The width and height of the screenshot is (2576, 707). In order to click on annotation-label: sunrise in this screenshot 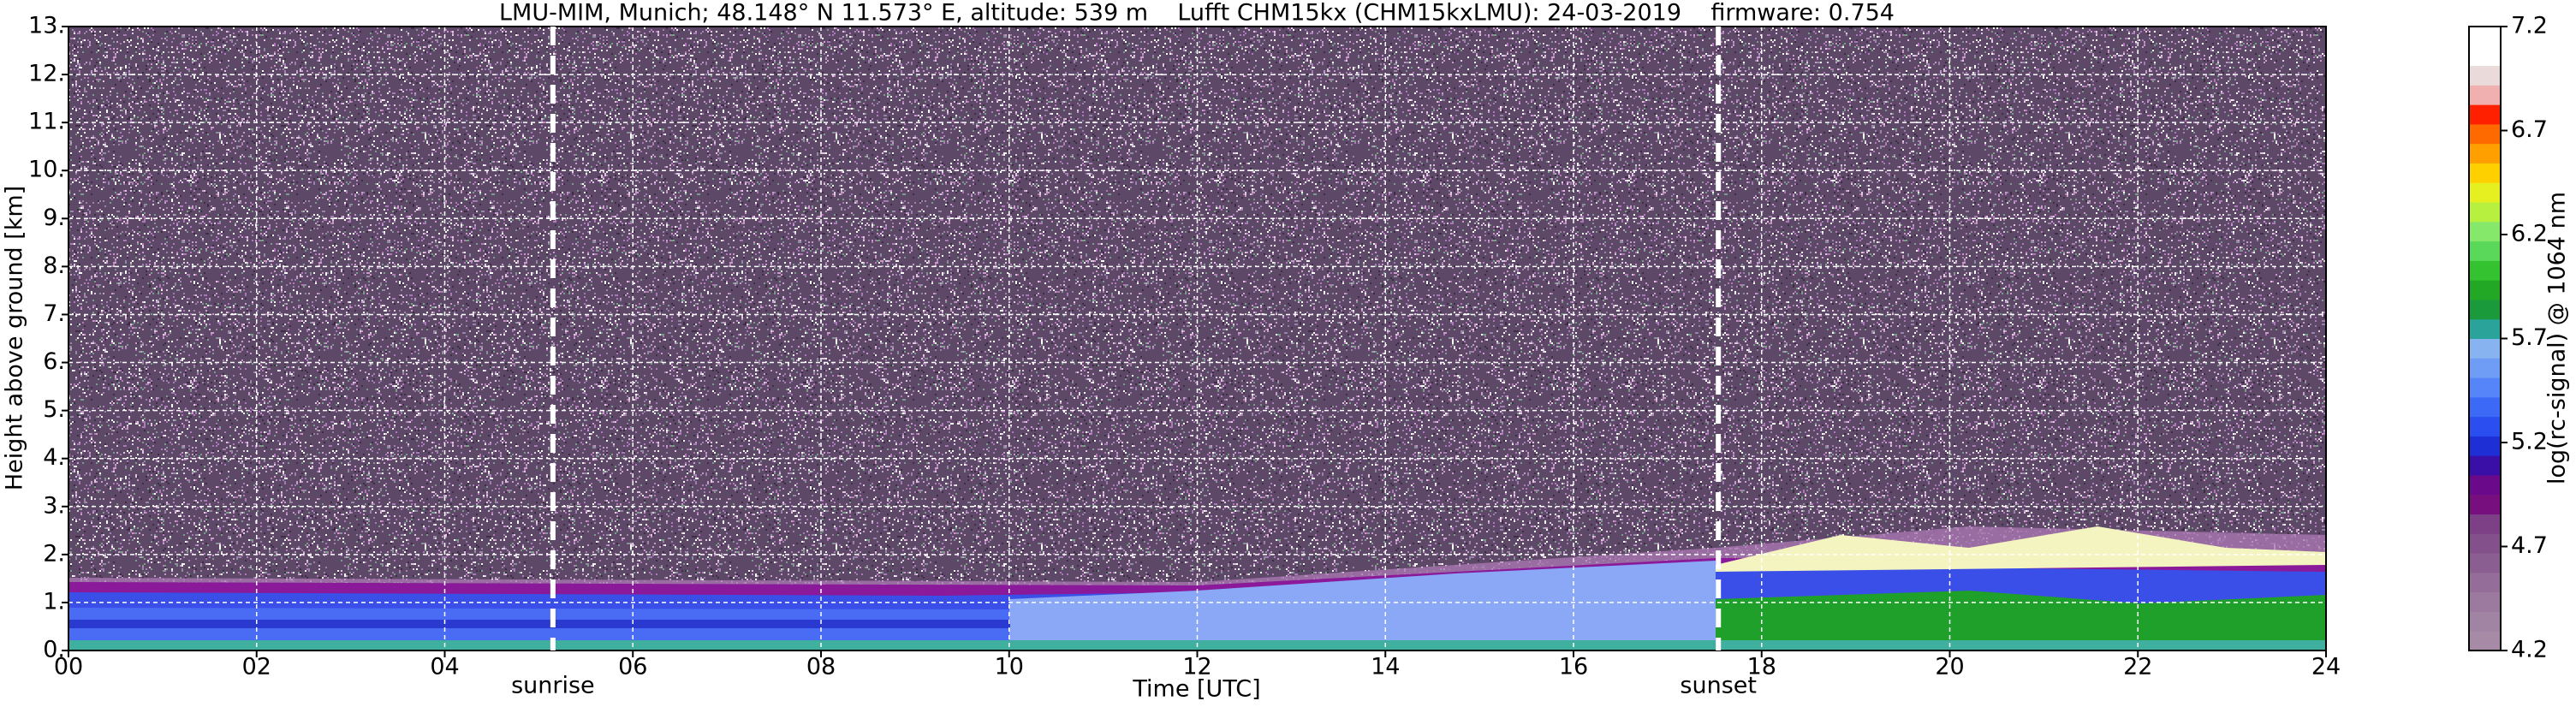, I will do `click(553, 686)`.